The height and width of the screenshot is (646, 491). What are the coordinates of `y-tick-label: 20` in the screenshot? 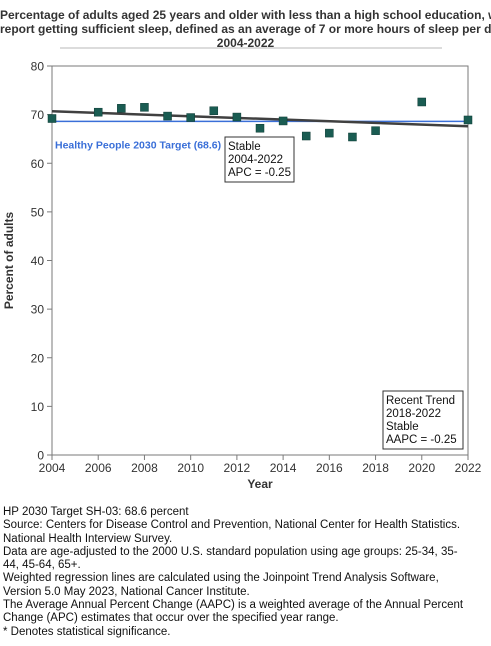 It's located at (38, 358).